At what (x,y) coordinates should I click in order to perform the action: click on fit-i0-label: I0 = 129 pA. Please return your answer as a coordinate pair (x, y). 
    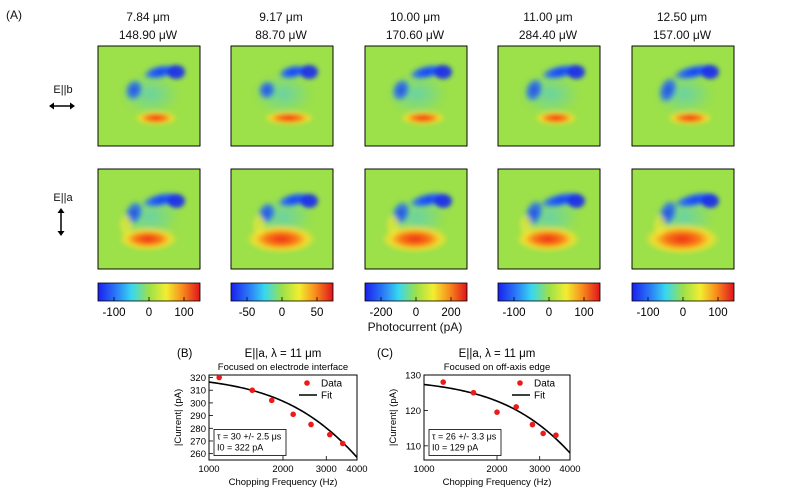
    Looking at the image, I should click on (455, 448).